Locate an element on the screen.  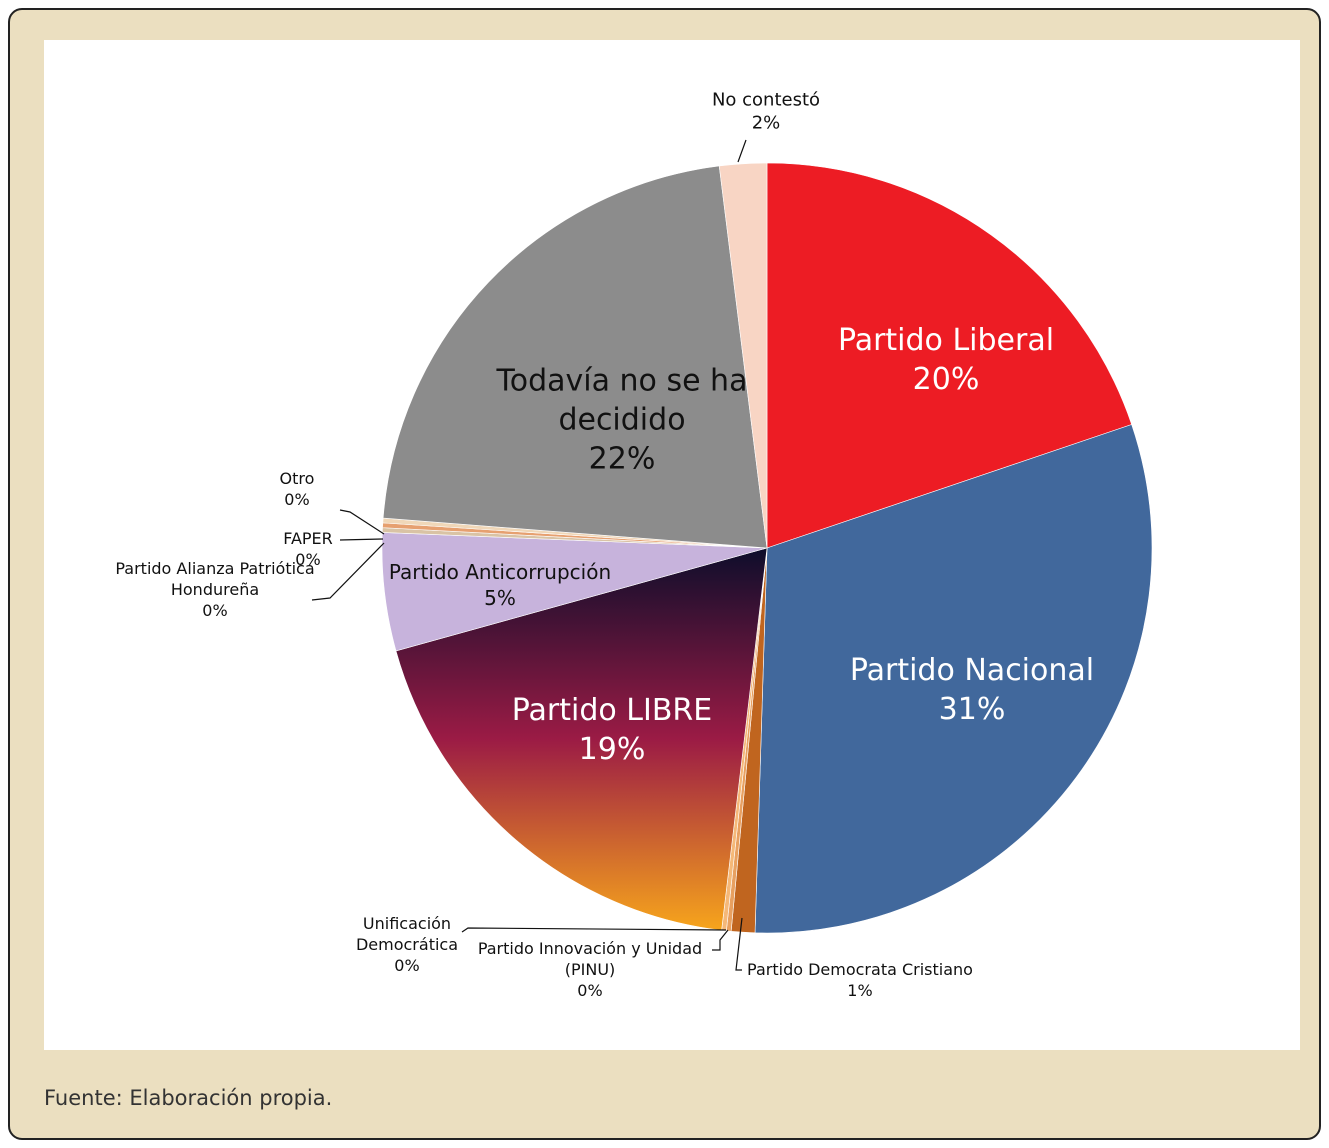
slice-label: Partido Democrata Cristiano 1% is located at coordinates (860, 981).